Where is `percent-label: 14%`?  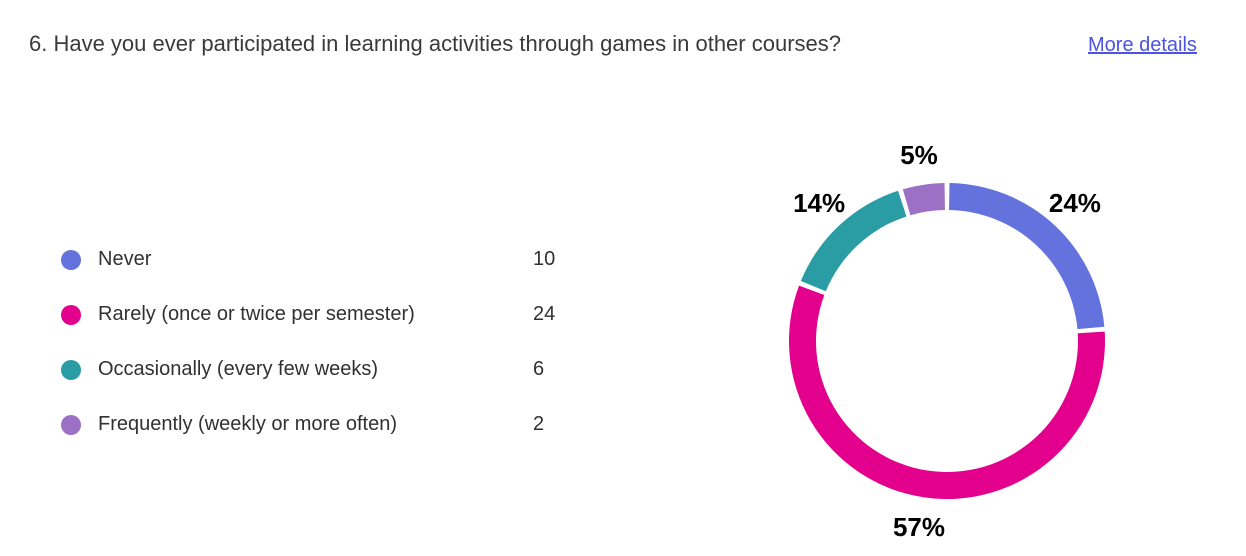 percent-label: 14% is located at coordinates (819, 203).